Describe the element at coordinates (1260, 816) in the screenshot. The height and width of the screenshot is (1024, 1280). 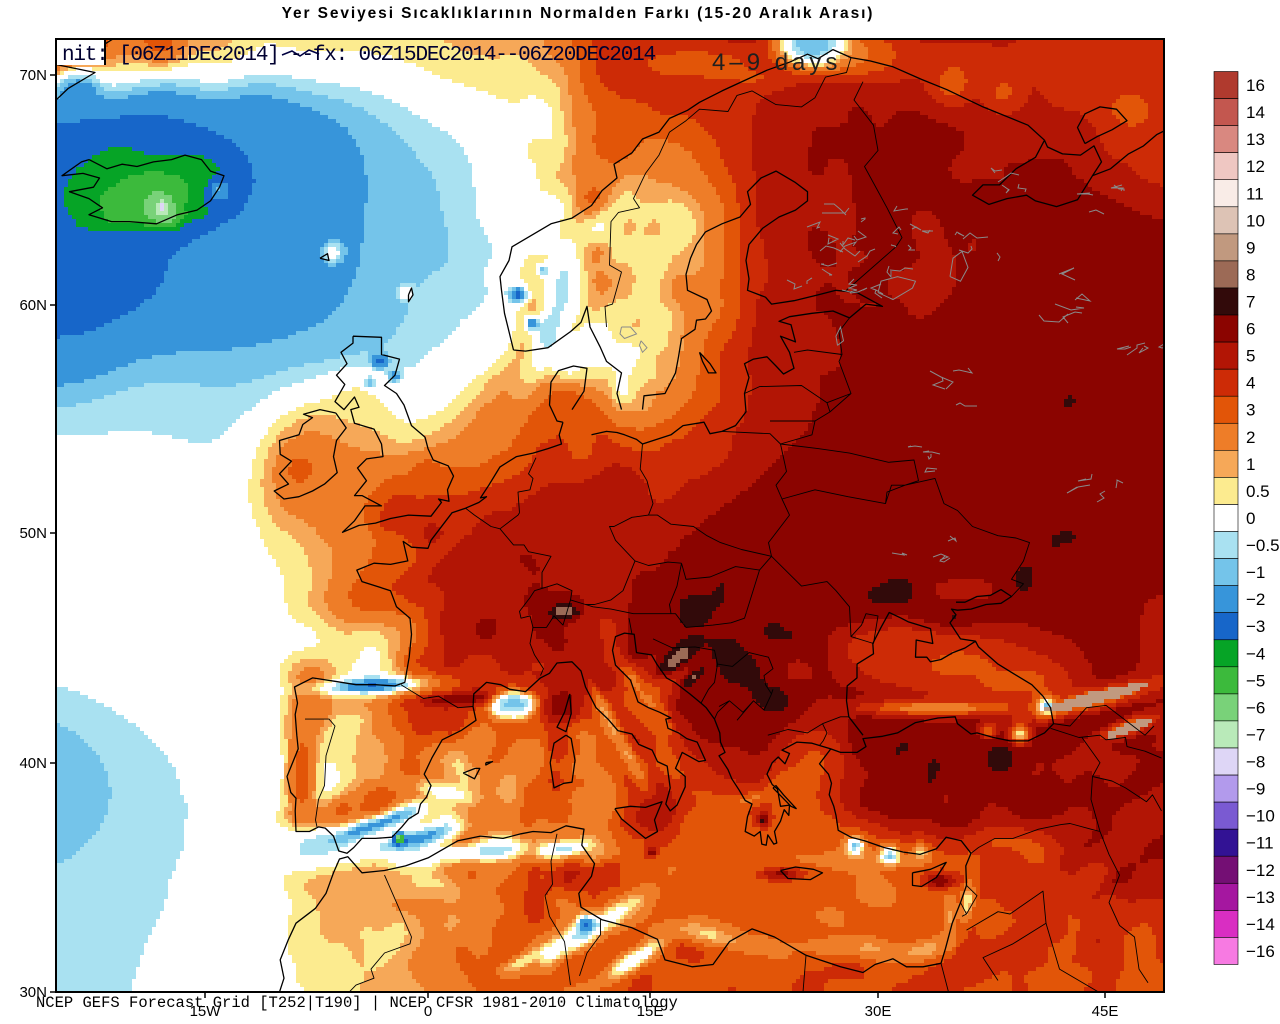
I see `svg-text: −10` at that location.